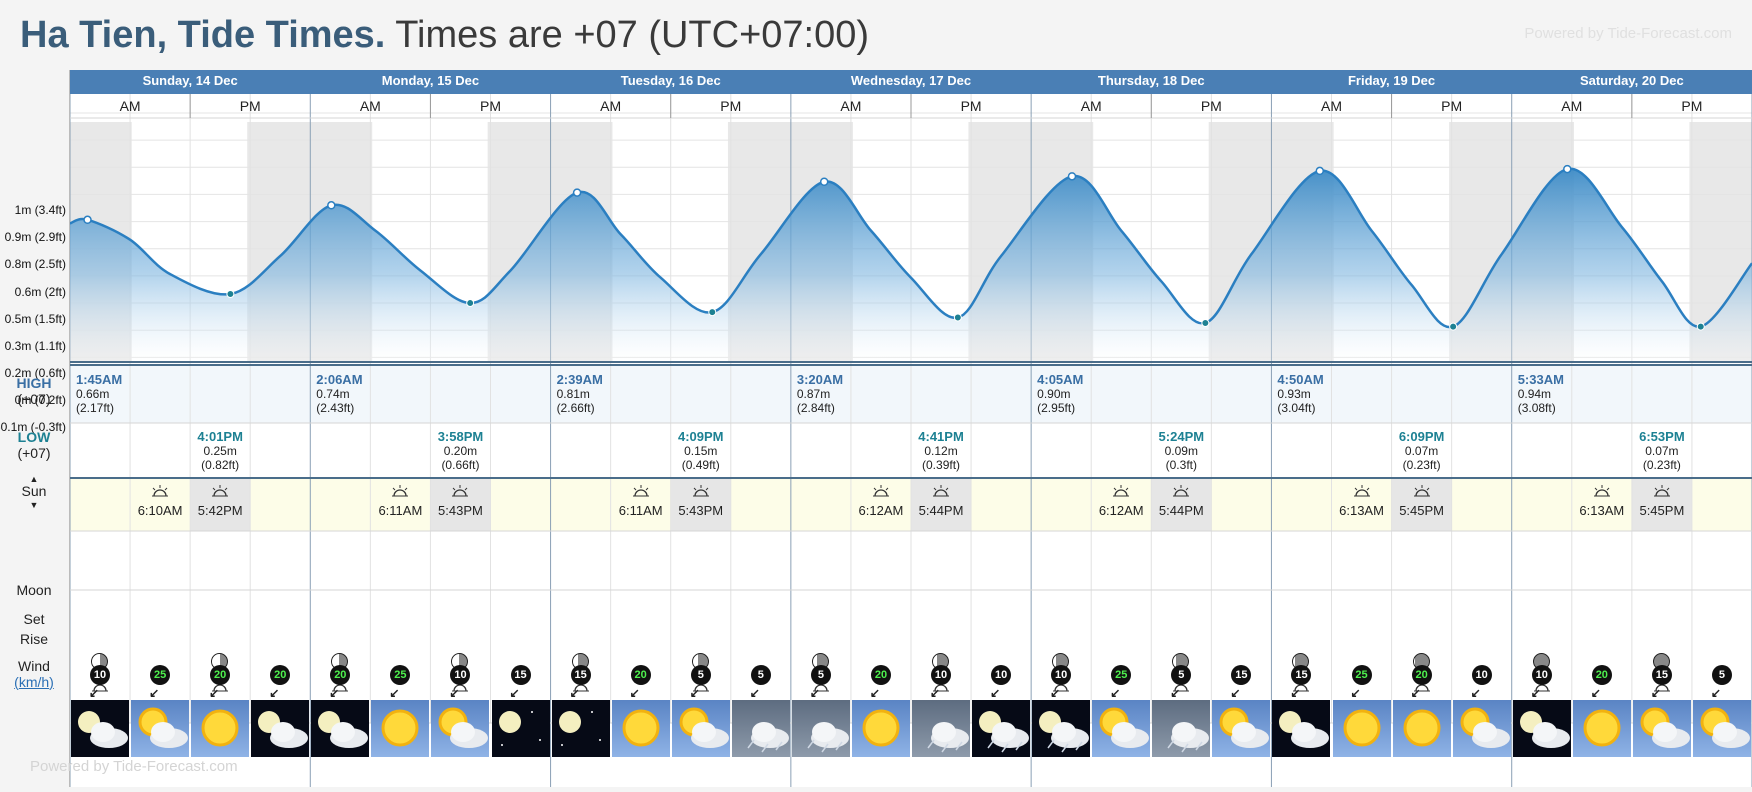 The width and height of the screenshot is (1752, 792). What do you see at coordinates (34, 682) in the screenshot?
I see `wind-unit-link: (km/h)` at bounding box center [34, 682].